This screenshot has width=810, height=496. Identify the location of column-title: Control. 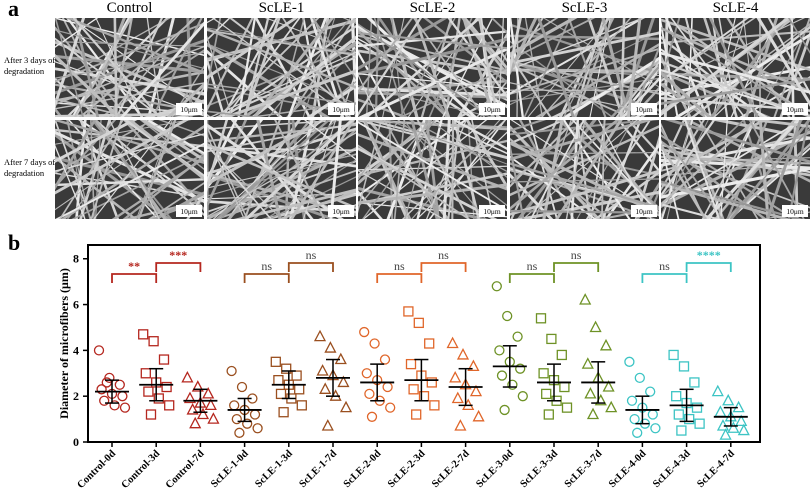
(130, 8).